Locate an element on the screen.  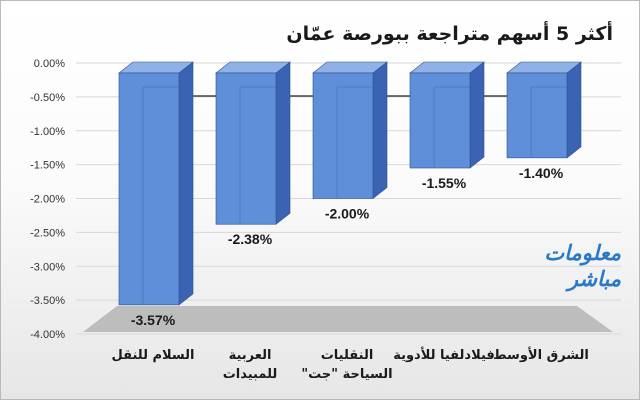
logo-line-2: مباشر is located at coordinates (594, 279).